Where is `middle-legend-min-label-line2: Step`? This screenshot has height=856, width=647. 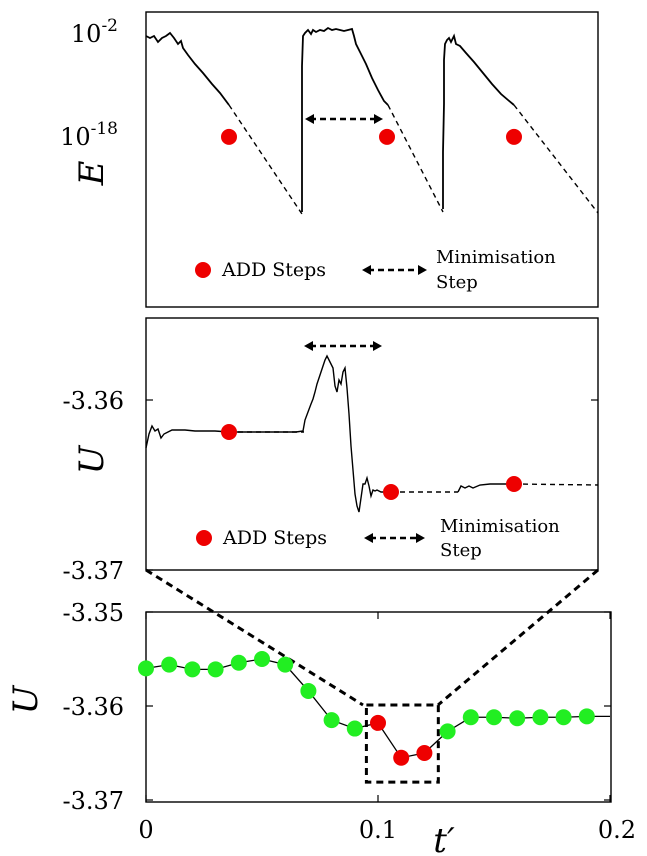
middle-legend-min-label-line2: Step is located at coordinates (461, 550).